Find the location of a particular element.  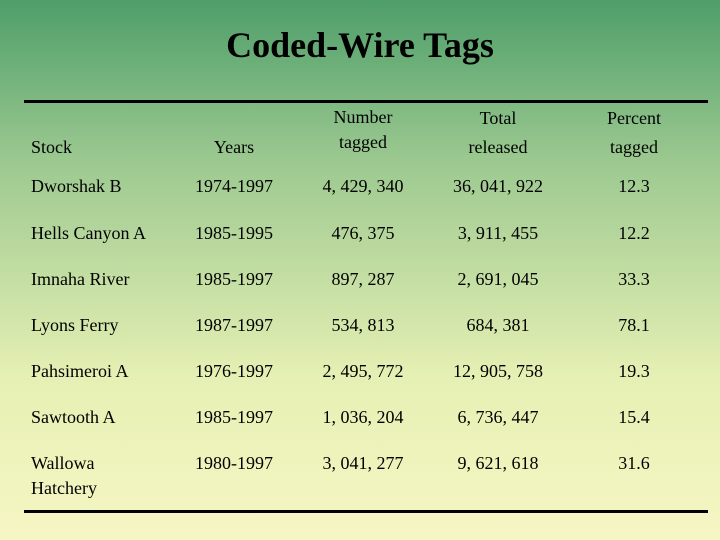

table-cell: 1, 036, 204 is located at coordinates (363, 417).